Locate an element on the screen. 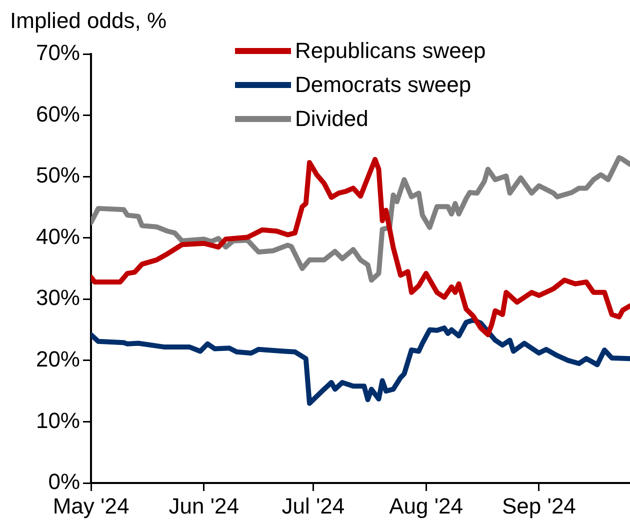  y-axis-title: Implied odds, % is located at coordinates (88, 21).